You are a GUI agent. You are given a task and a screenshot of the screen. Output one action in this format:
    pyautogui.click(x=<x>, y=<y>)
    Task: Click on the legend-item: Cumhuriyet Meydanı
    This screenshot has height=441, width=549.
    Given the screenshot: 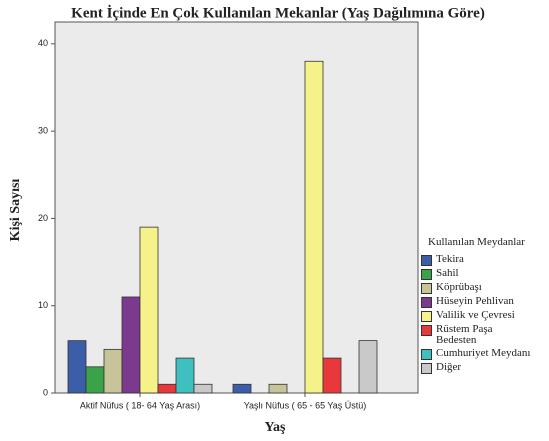 What is the action you would take?
    pyautogui.click(x=484, y=354)
    